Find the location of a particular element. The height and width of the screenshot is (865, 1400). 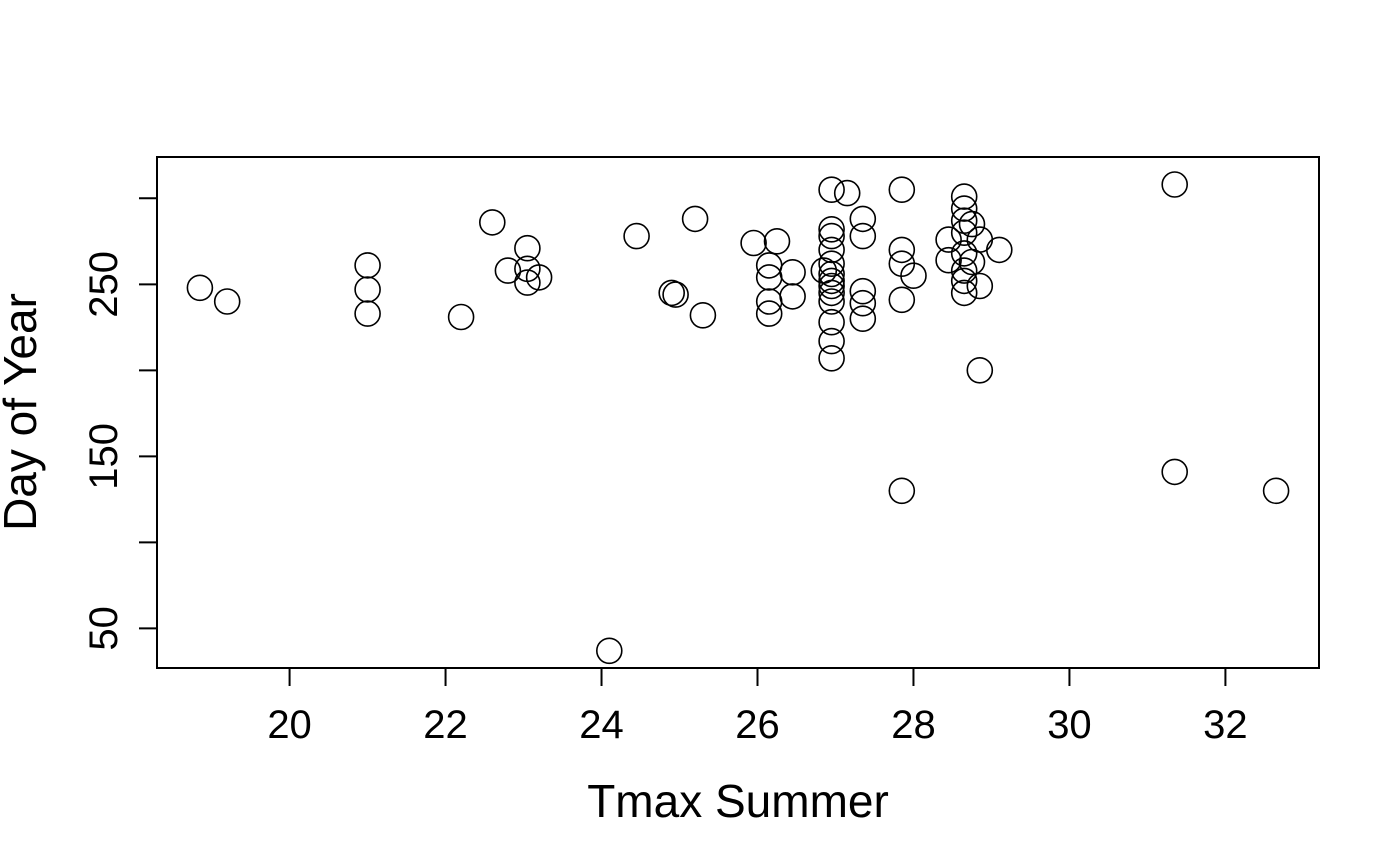

y-tick-label: 150 is located at coordinates (104, 456).